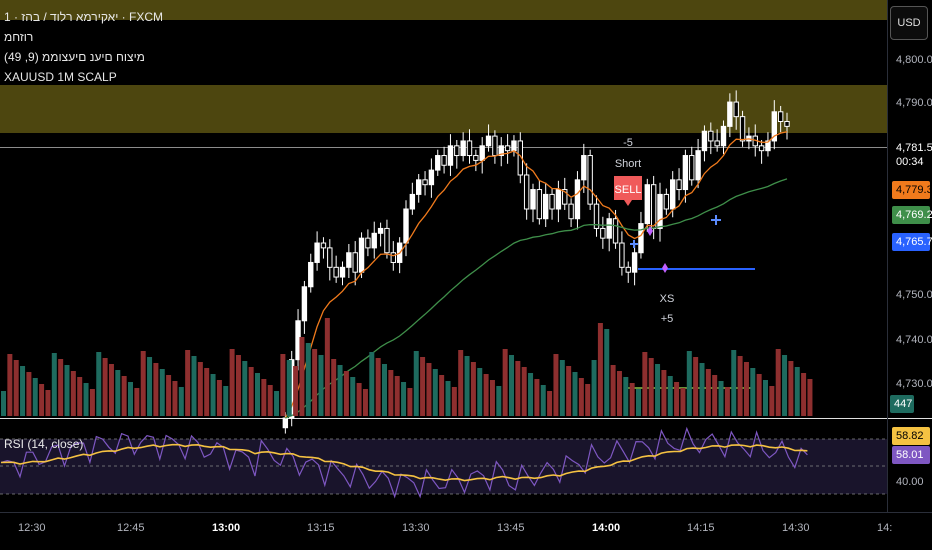 The image size is (932, 550). I want to click on time-tick-end: 14:, so click(885, 528).